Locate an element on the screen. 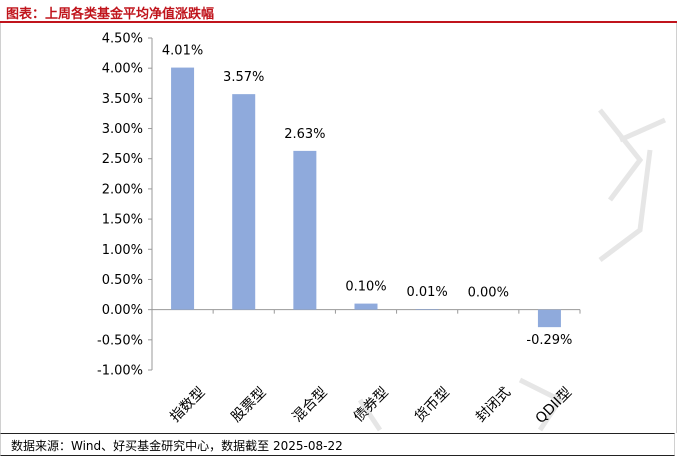  category-label: 货币型 is located at coordinates (432, 405).